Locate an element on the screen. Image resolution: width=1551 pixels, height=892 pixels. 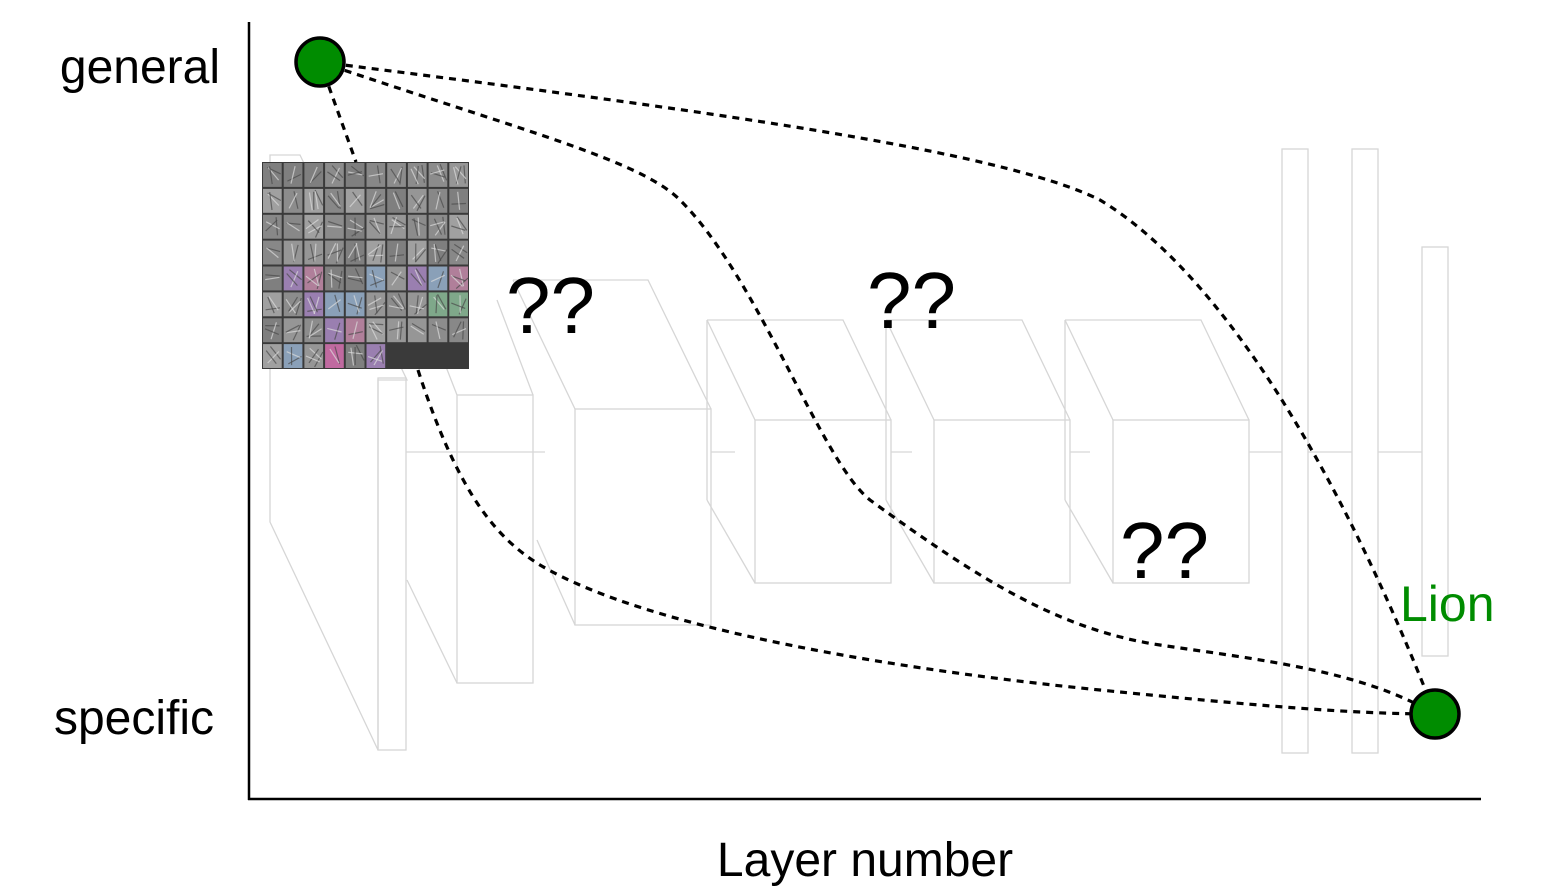
conv1-filter-visualization is located at coordinates (365, 265).